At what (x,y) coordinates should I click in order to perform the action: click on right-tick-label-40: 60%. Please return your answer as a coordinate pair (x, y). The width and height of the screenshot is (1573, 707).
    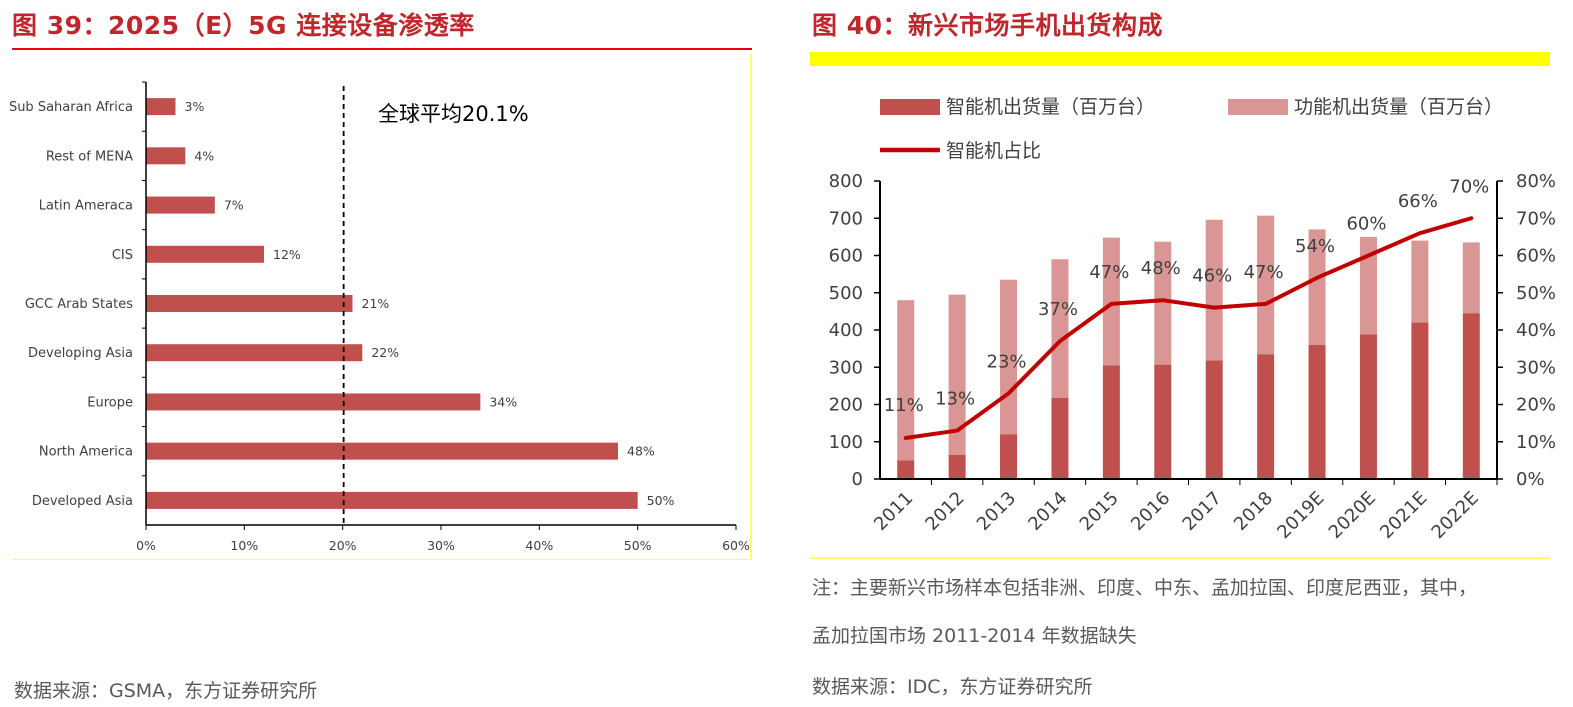
    Looking at the image, I should click on (1536, 256).